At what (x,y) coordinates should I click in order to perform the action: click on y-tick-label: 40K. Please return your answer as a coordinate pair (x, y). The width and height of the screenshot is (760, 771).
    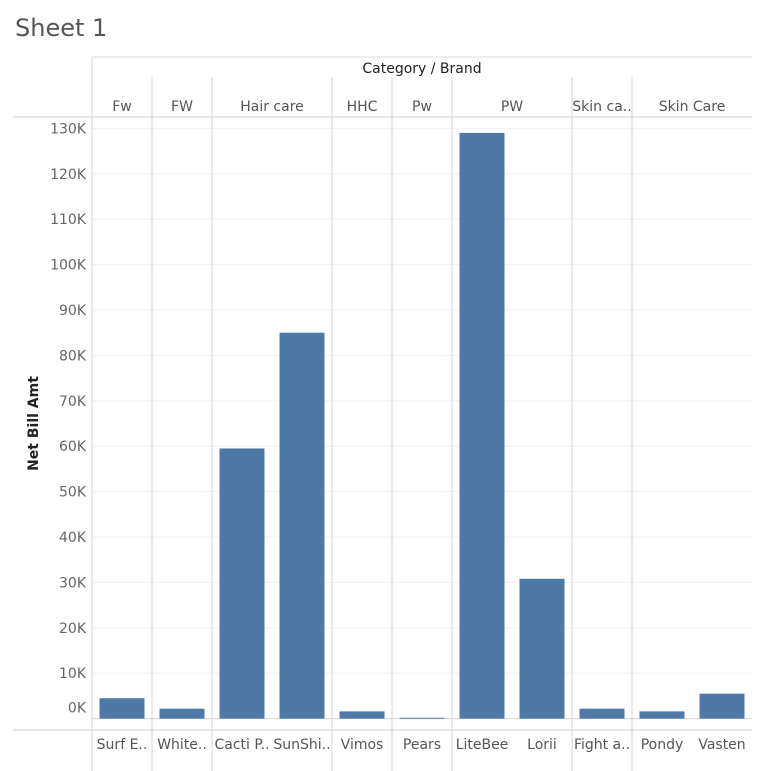
    Looking at the image, I should click on (73, 538).